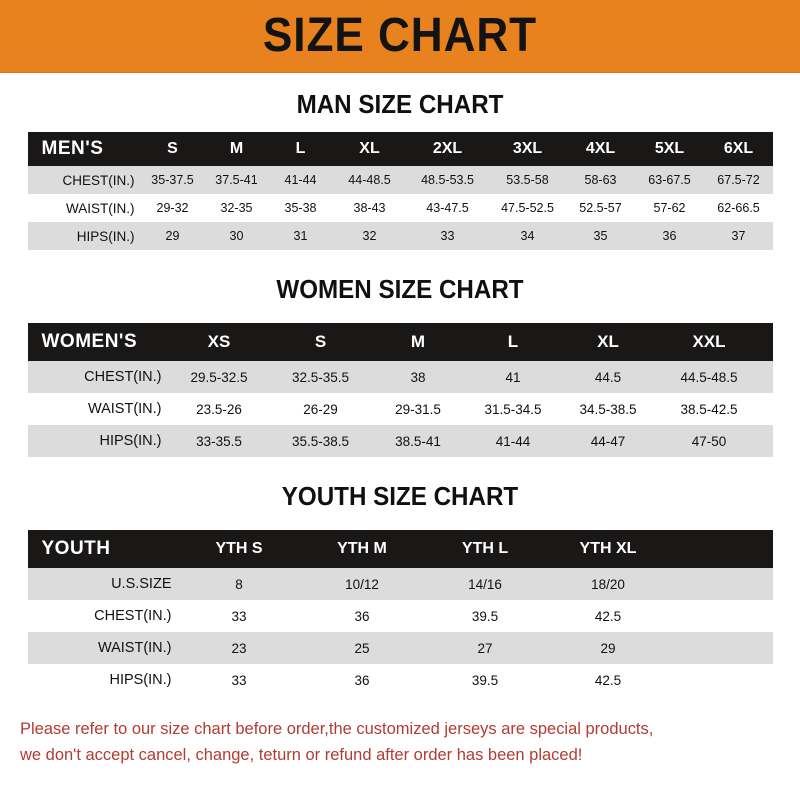  Describe the element at coordinates (300, 236) in the screenshot. I see `men-cell-2-2: 31` at that location.